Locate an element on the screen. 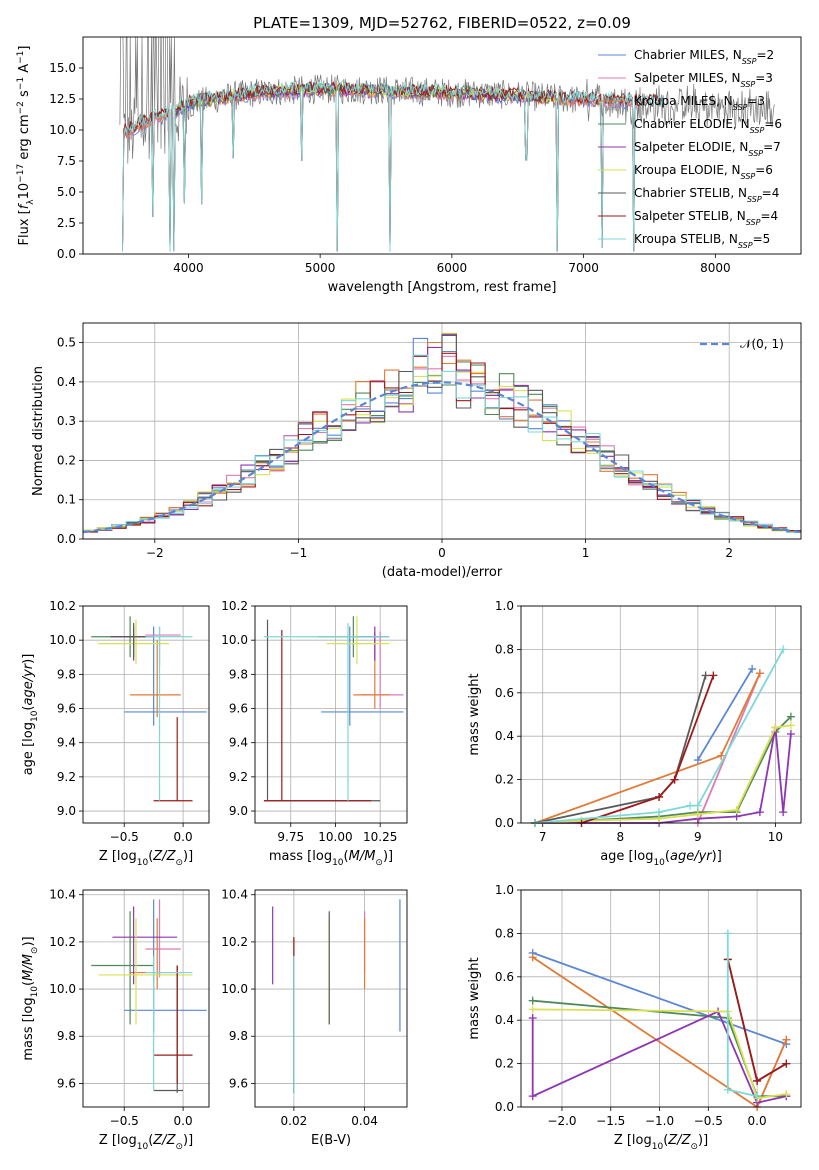 This screenshot has width=819, height=1170. y-tick-label: 7.5 is located at coordinates (66, 161).